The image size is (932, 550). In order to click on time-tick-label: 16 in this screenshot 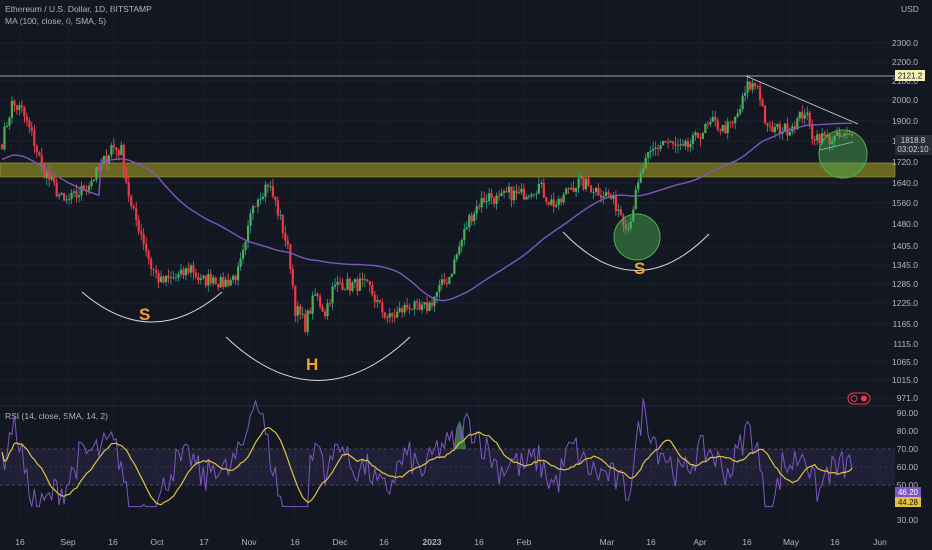, I will do `click(384, 542)`.